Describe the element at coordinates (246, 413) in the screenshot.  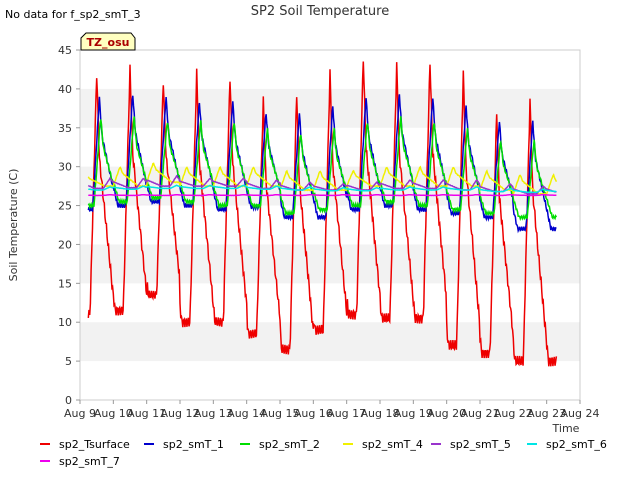
I see `x-tick-label: Aug 14` at that location.